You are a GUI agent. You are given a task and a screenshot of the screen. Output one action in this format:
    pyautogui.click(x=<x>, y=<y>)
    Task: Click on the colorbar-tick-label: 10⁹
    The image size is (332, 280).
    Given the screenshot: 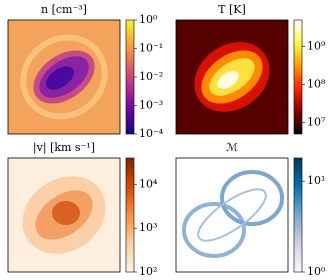 What is the action you would take?
    pyautogui.click(x=316, y=46)
    